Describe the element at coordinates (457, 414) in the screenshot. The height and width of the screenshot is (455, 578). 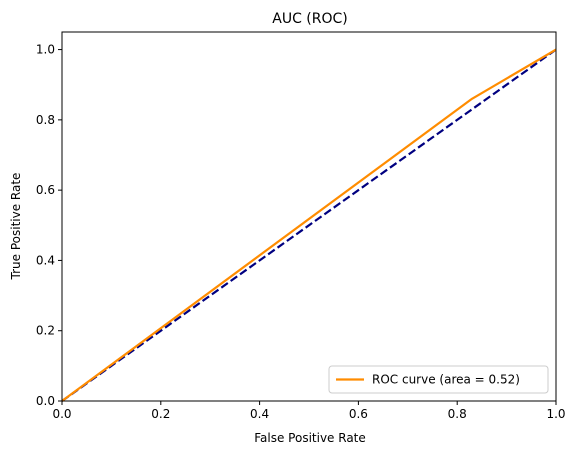
I see `x-tick-label: 0.8` at that location.